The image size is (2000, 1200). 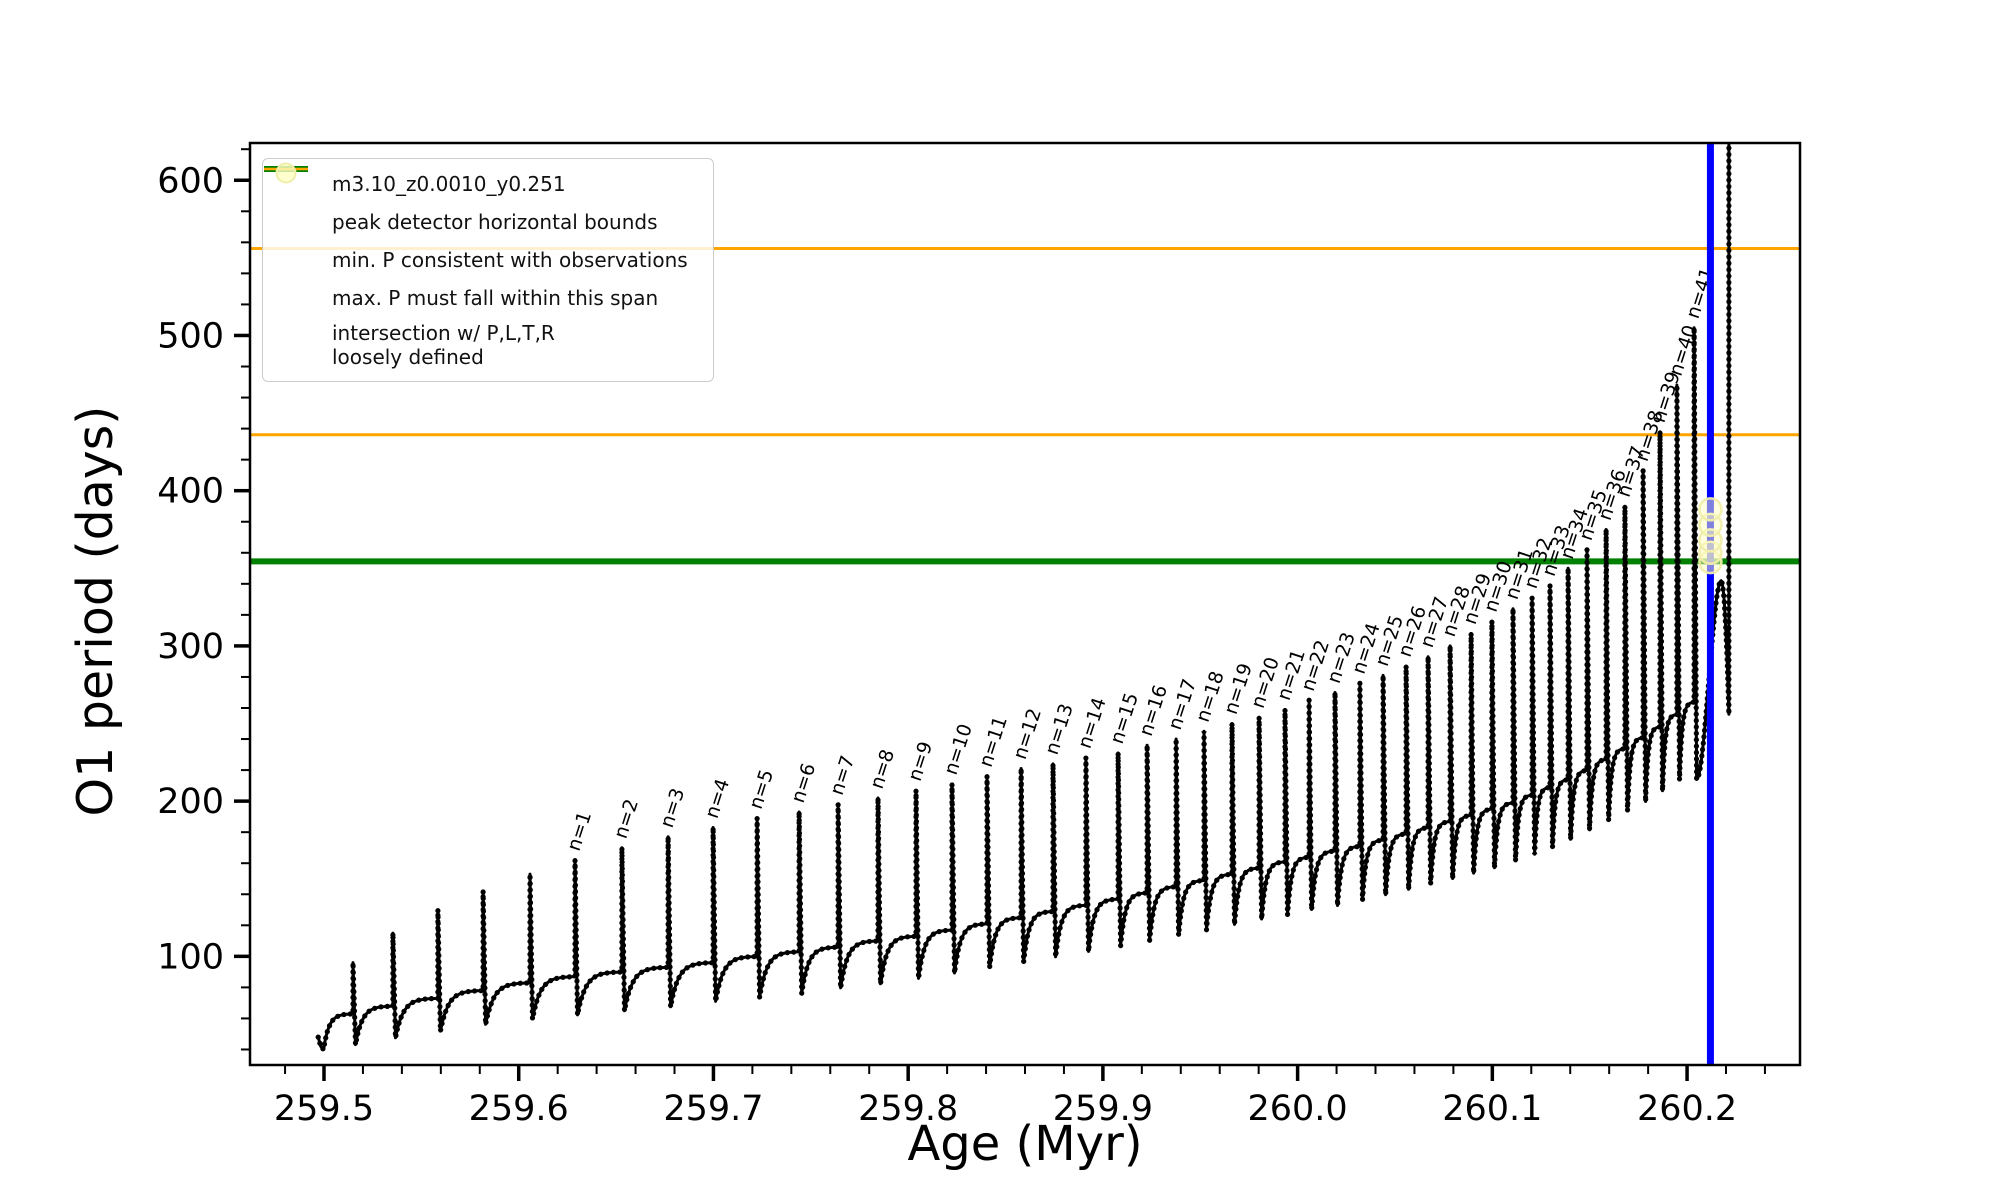 I want to click on y-tick-label: 300, so click(x=190, y=647).